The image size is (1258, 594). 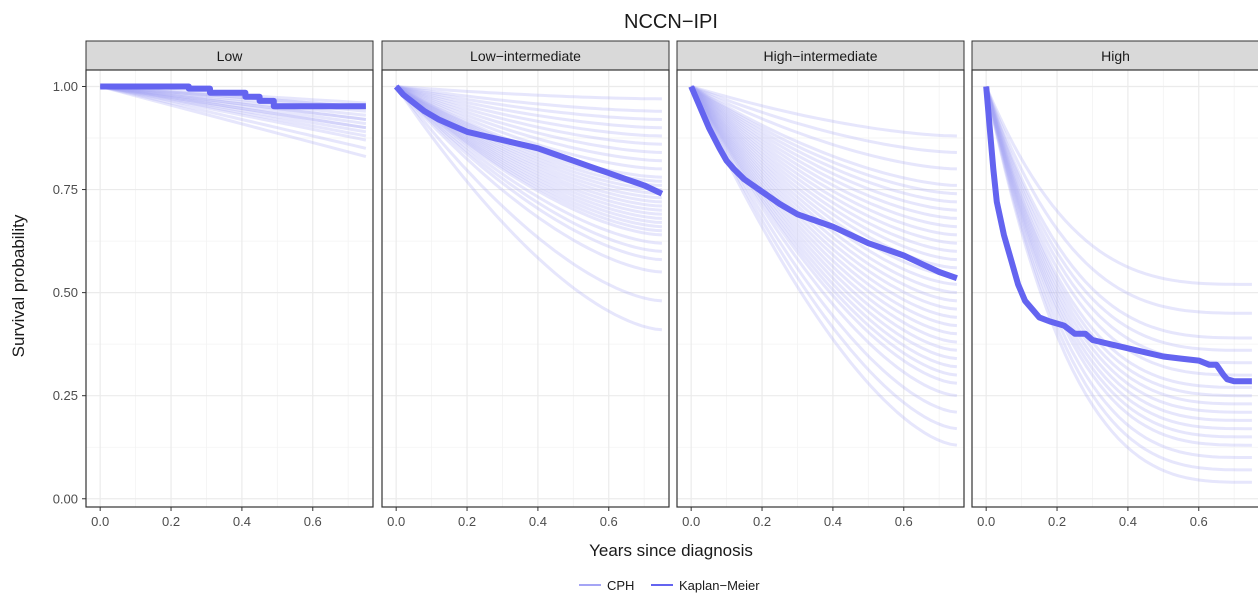 I want to click on legend-label-km: Kaplan−Meier, so click(x=719, y=585).